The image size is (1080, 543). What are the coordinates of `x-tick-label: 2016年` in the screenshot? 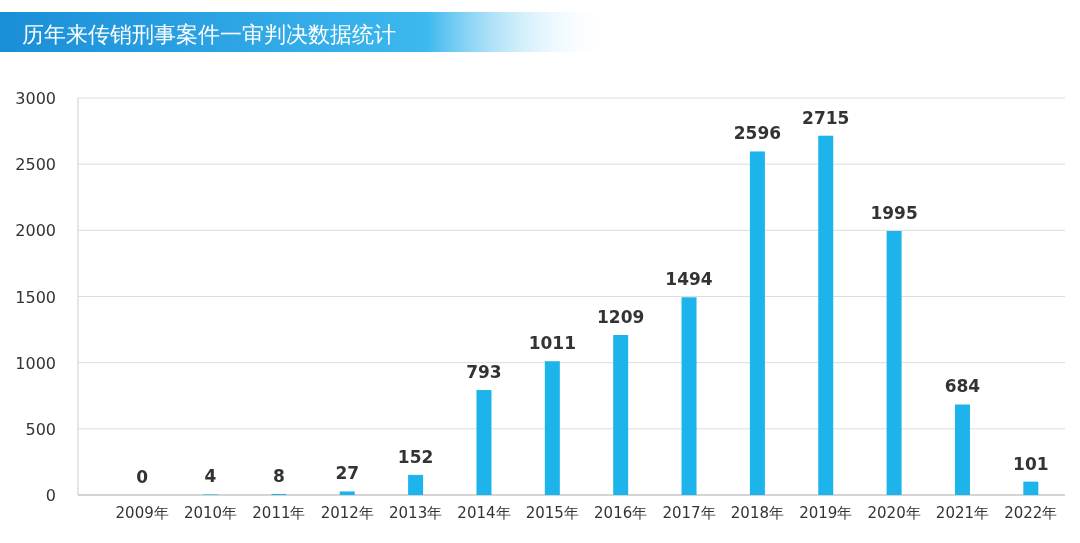 It's located at (621, 513).